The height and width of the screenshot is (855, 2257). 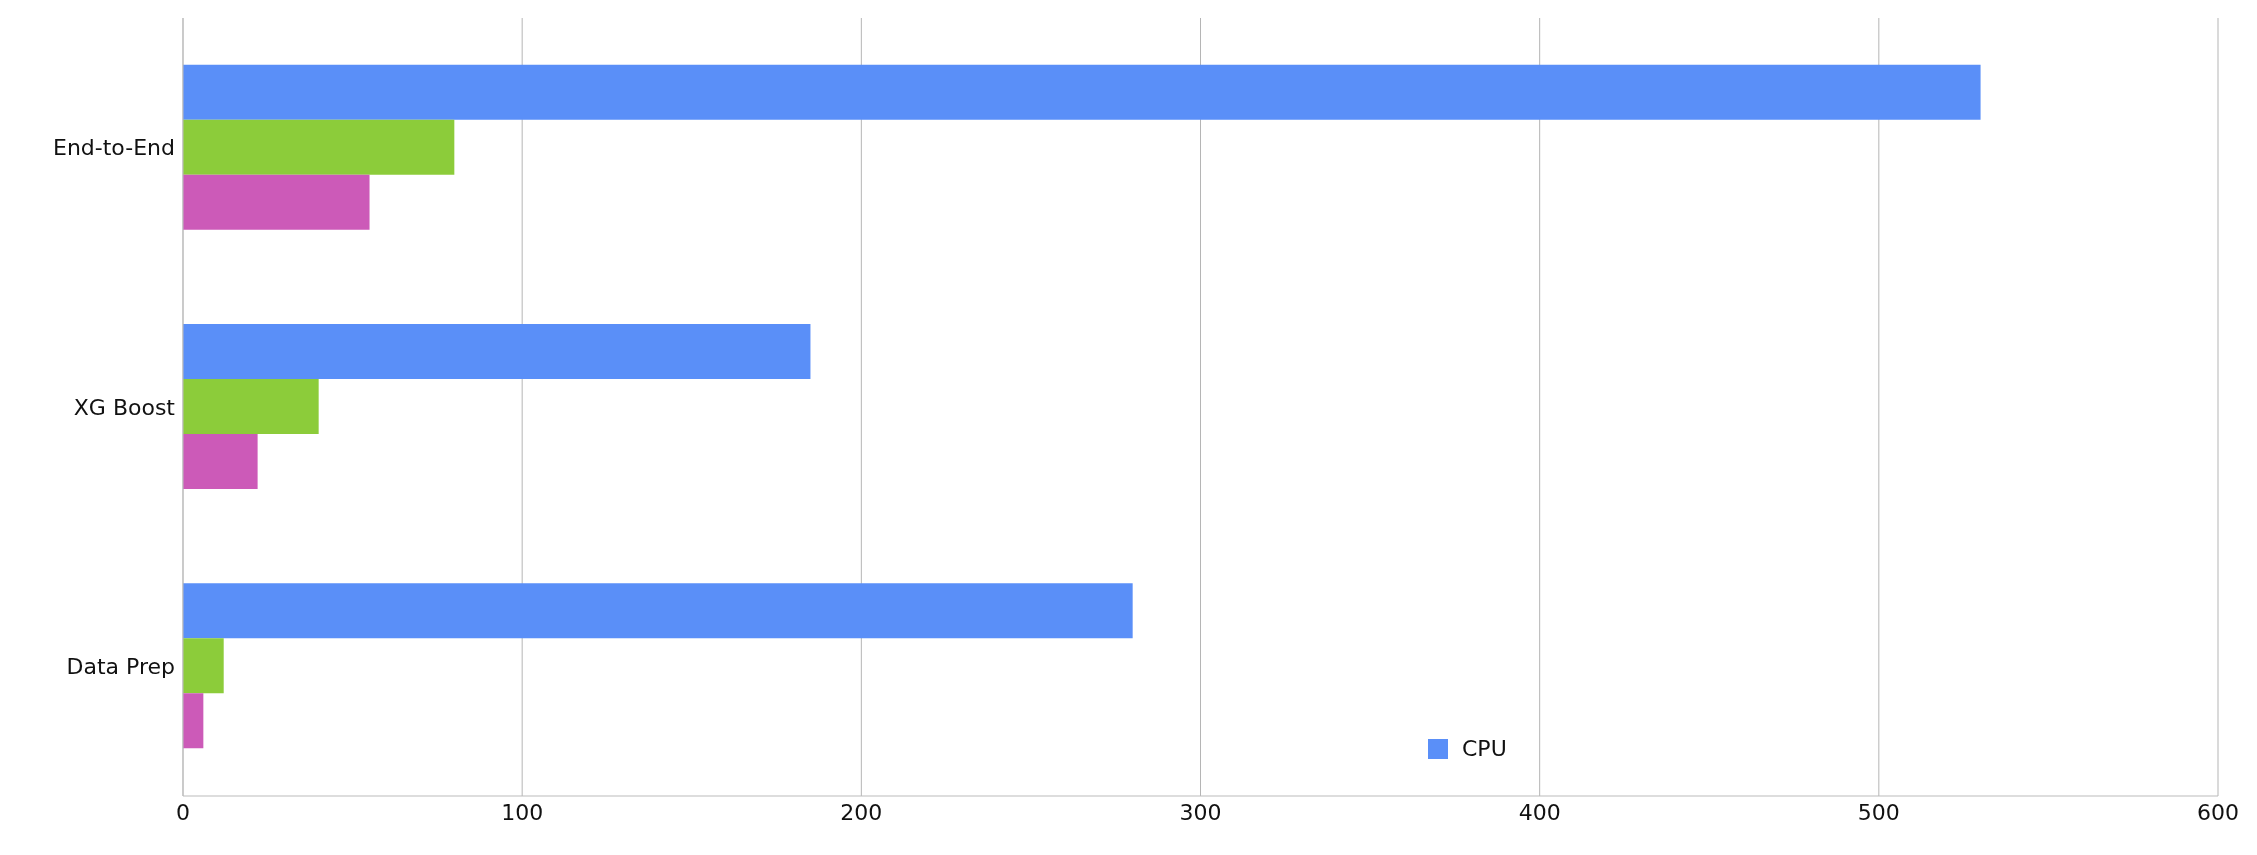 What do you see at coordinates (861, 812) in the screenshot?
I see `x-tick-label: 200` at bounding box center [861, 812].